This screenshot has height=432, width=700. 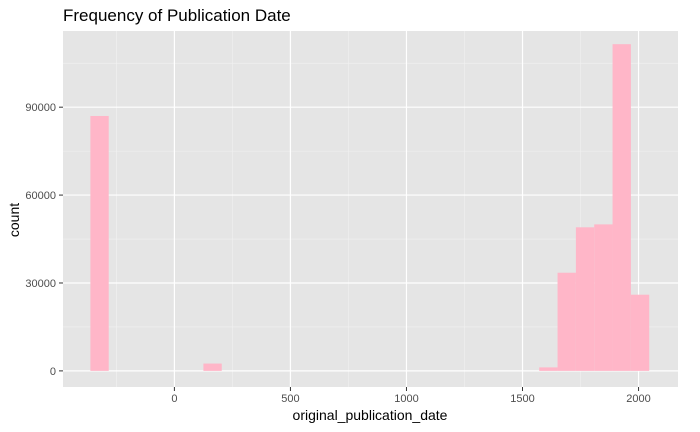 I want to click on x-tick-label: 500, so click(x=290, y=399).